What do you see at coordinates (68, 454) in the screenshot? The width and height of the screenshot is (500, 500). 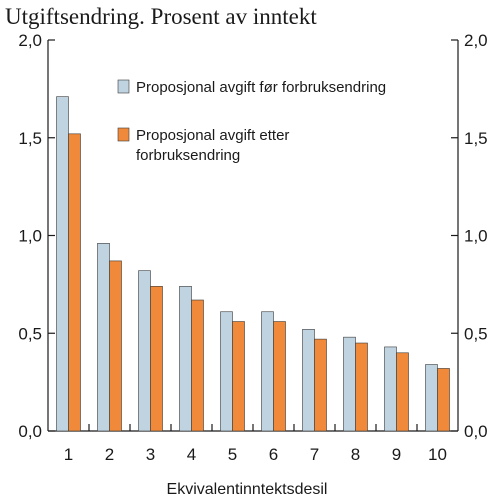 I see `x-tick-label: 1` at bounding box center [68, 454].